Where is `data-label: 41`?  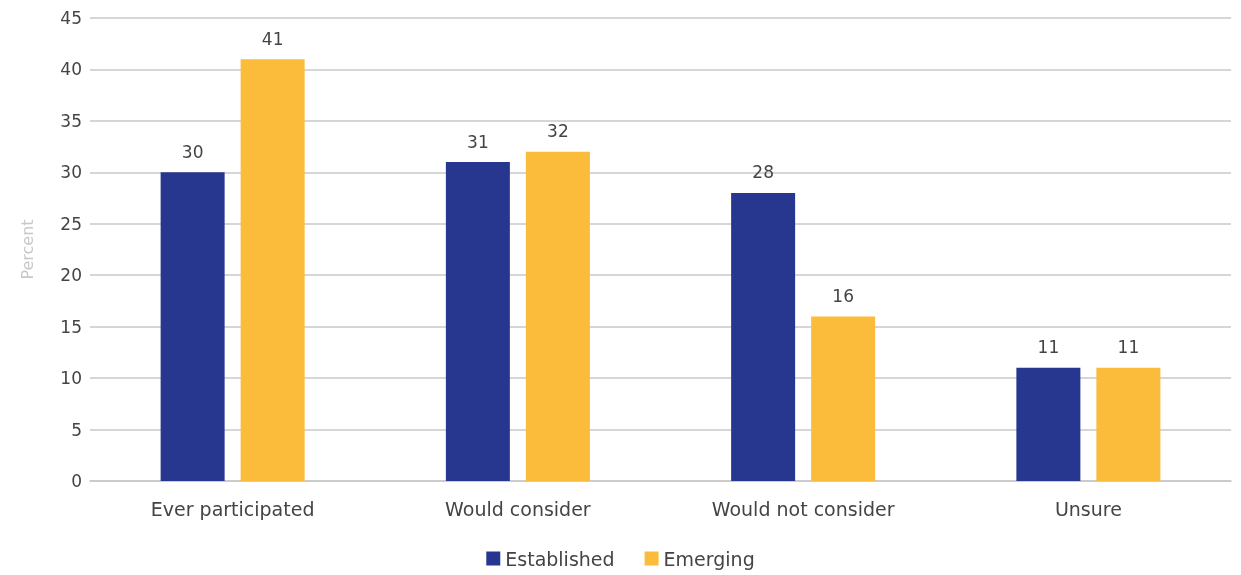 data-label: 41 is located at coordinates (272, 38).